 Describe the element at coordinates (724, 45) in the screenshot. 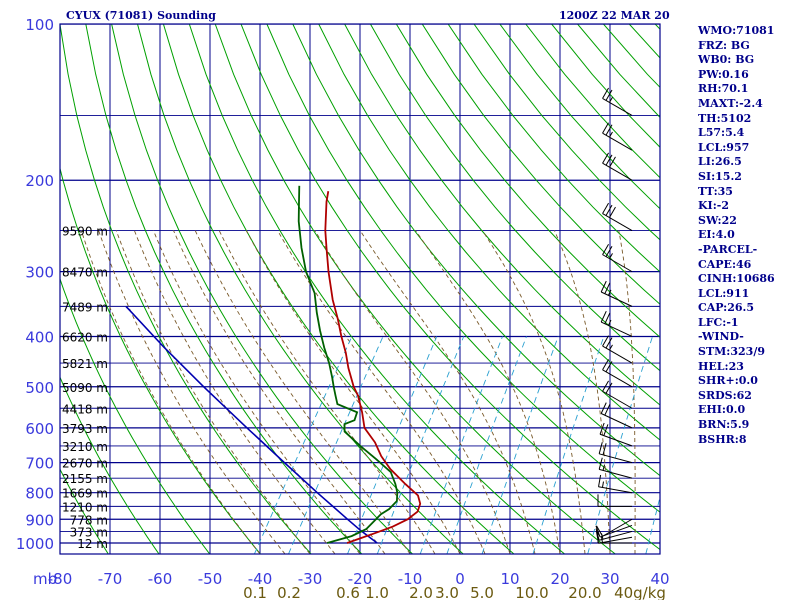

I see `stat-line: FRZ: BG` at that location.